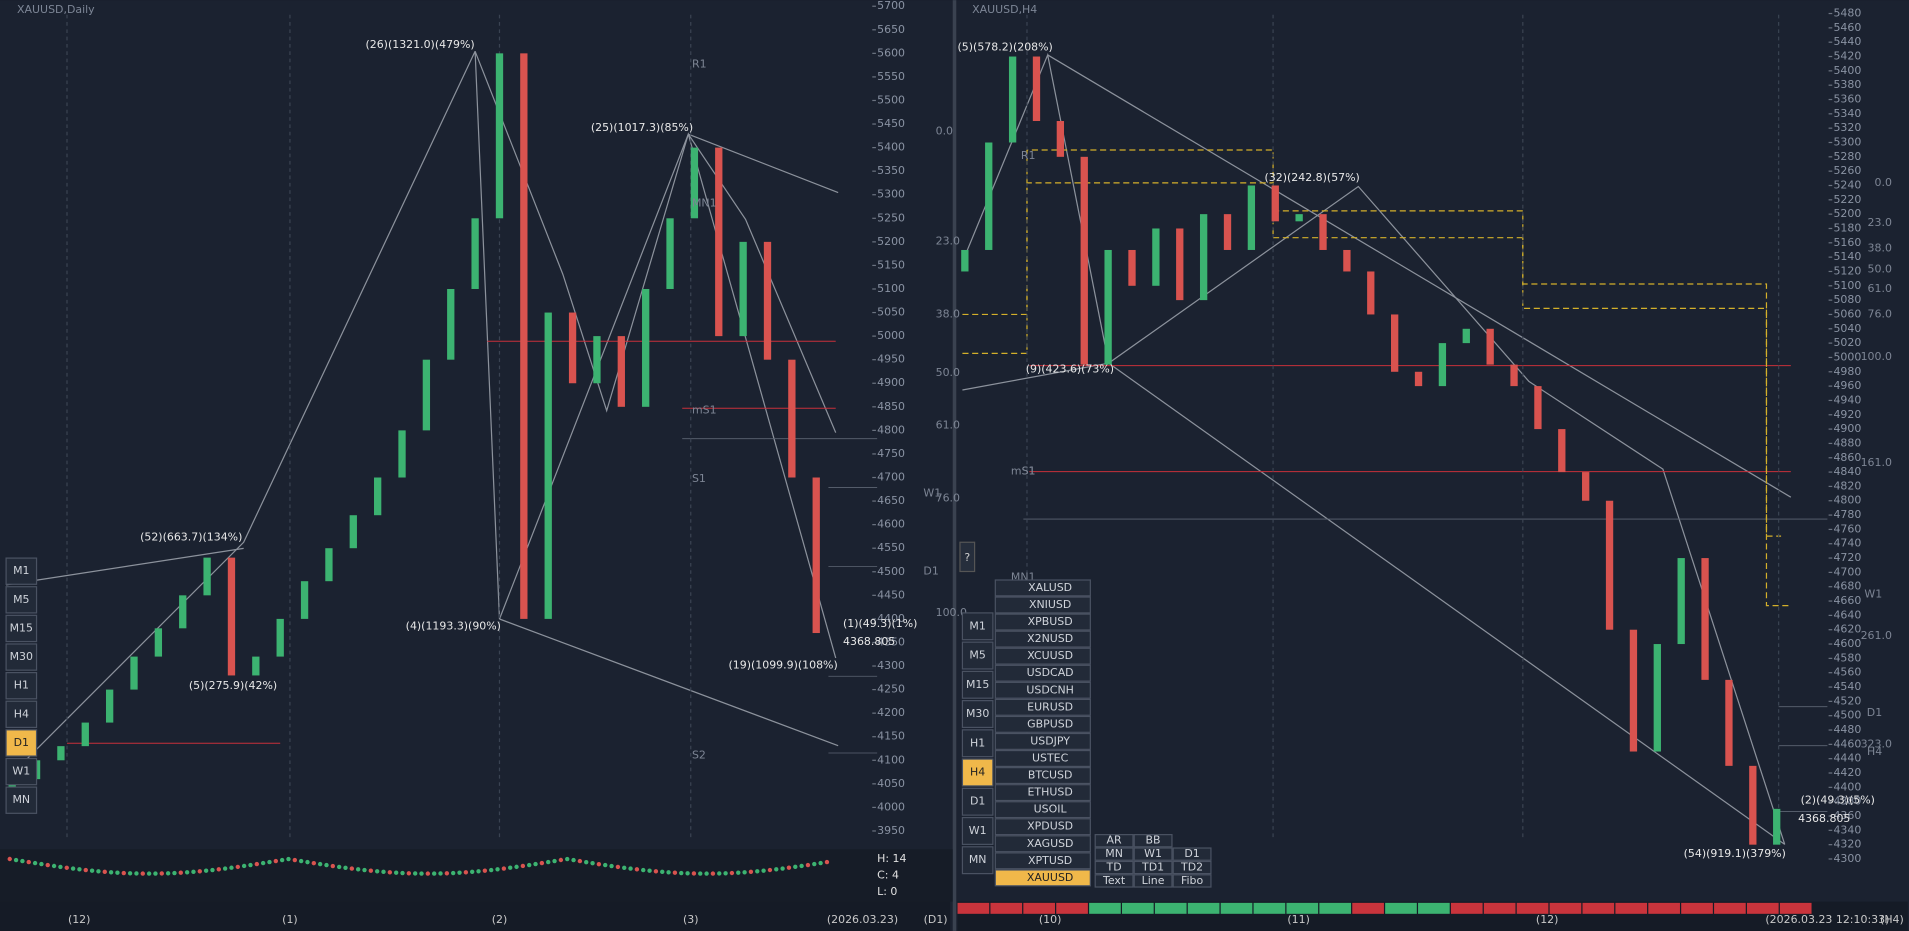  I want to click on wave-annotation: (52)(663.7)(134%), so click(191, 536).